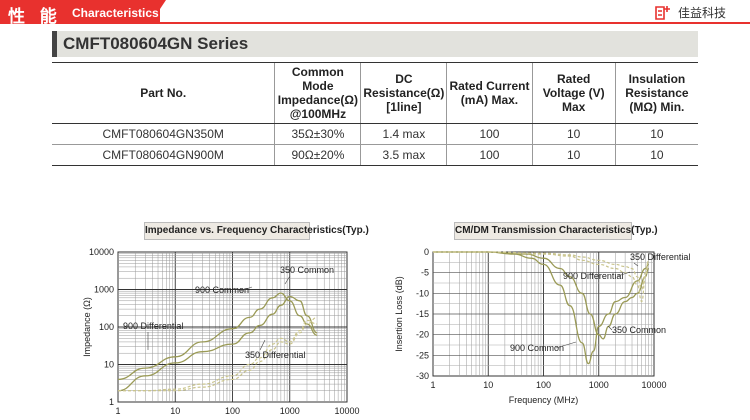 This screenshot has width=750, height=420. I want to click on brand: 佳益科技, so click(690, 12).